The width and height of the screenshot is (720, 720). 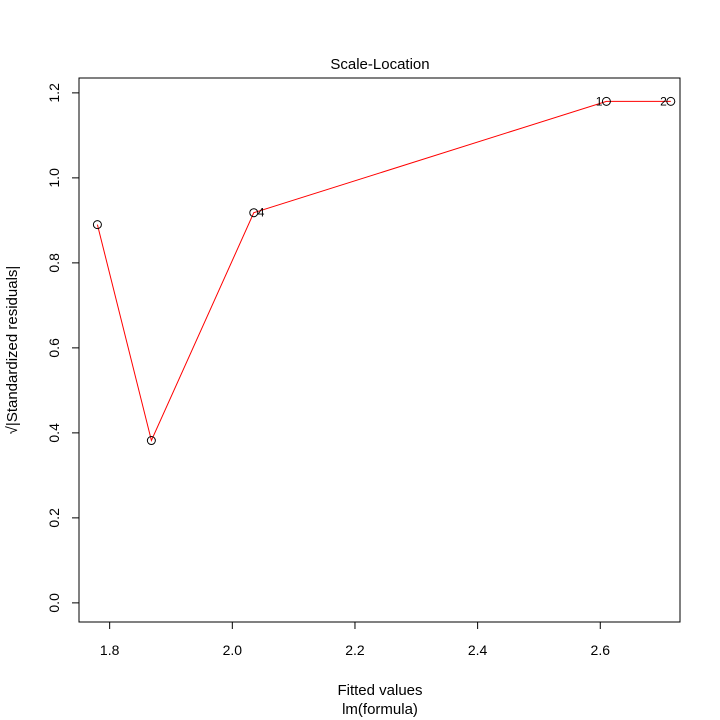 I want to click on x-axis-subtitle: lm(formula), so click(x=380, y=709).